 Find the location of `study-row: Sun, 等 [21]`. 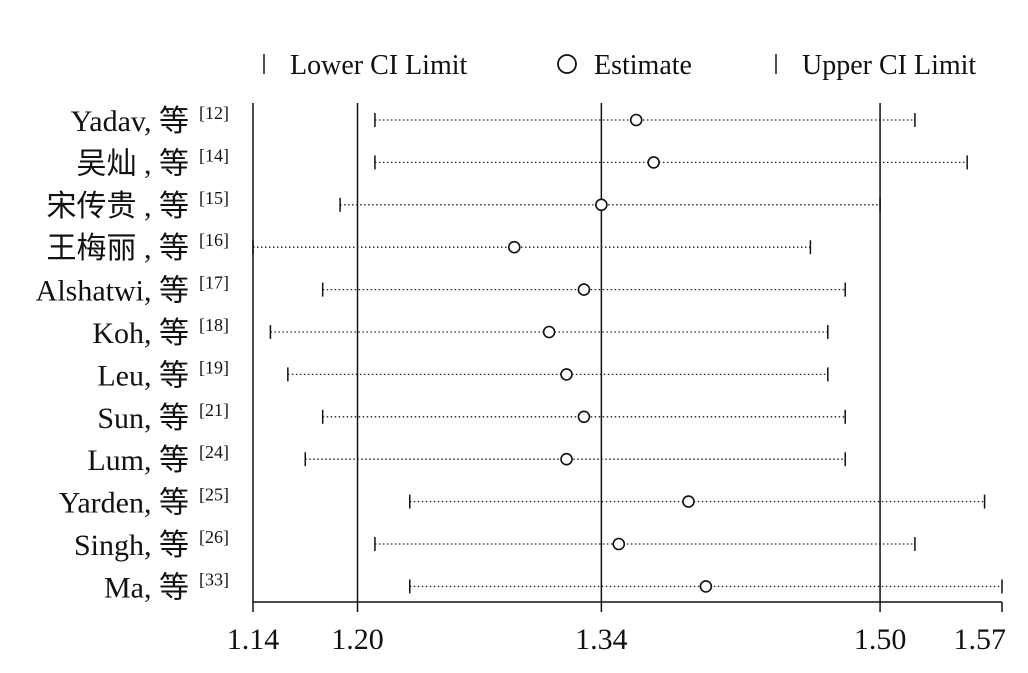

study-row: Sun, 等 [21] is located at coordinates (471, 417).